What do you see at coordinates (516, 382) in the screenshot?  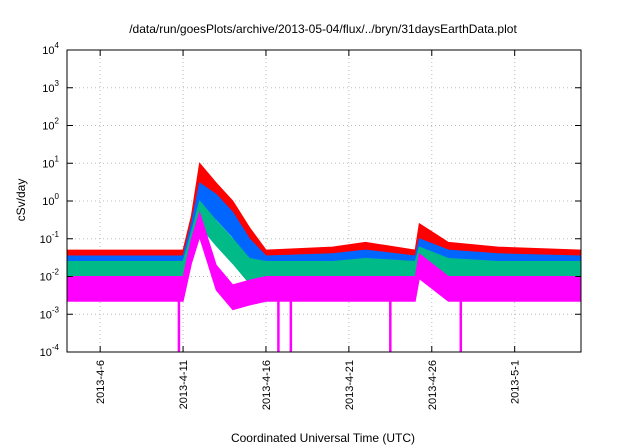 I see `x-tick-label: 2013-5-1` at bounding box center [516, 382].